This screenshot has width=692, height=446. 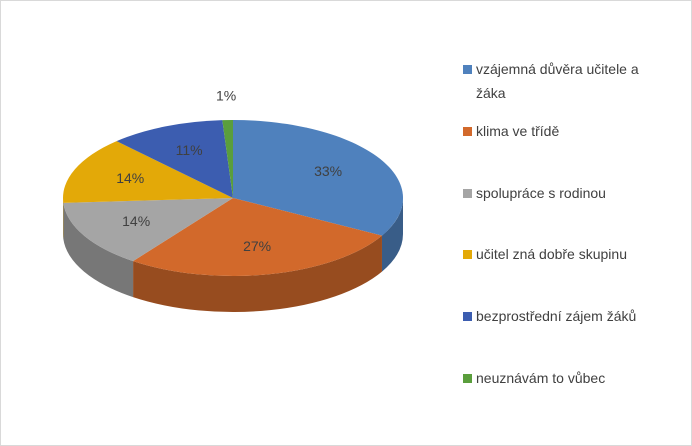 I want to click on legend-item: neuznávám to vůbec, so click(x=565, y=378).